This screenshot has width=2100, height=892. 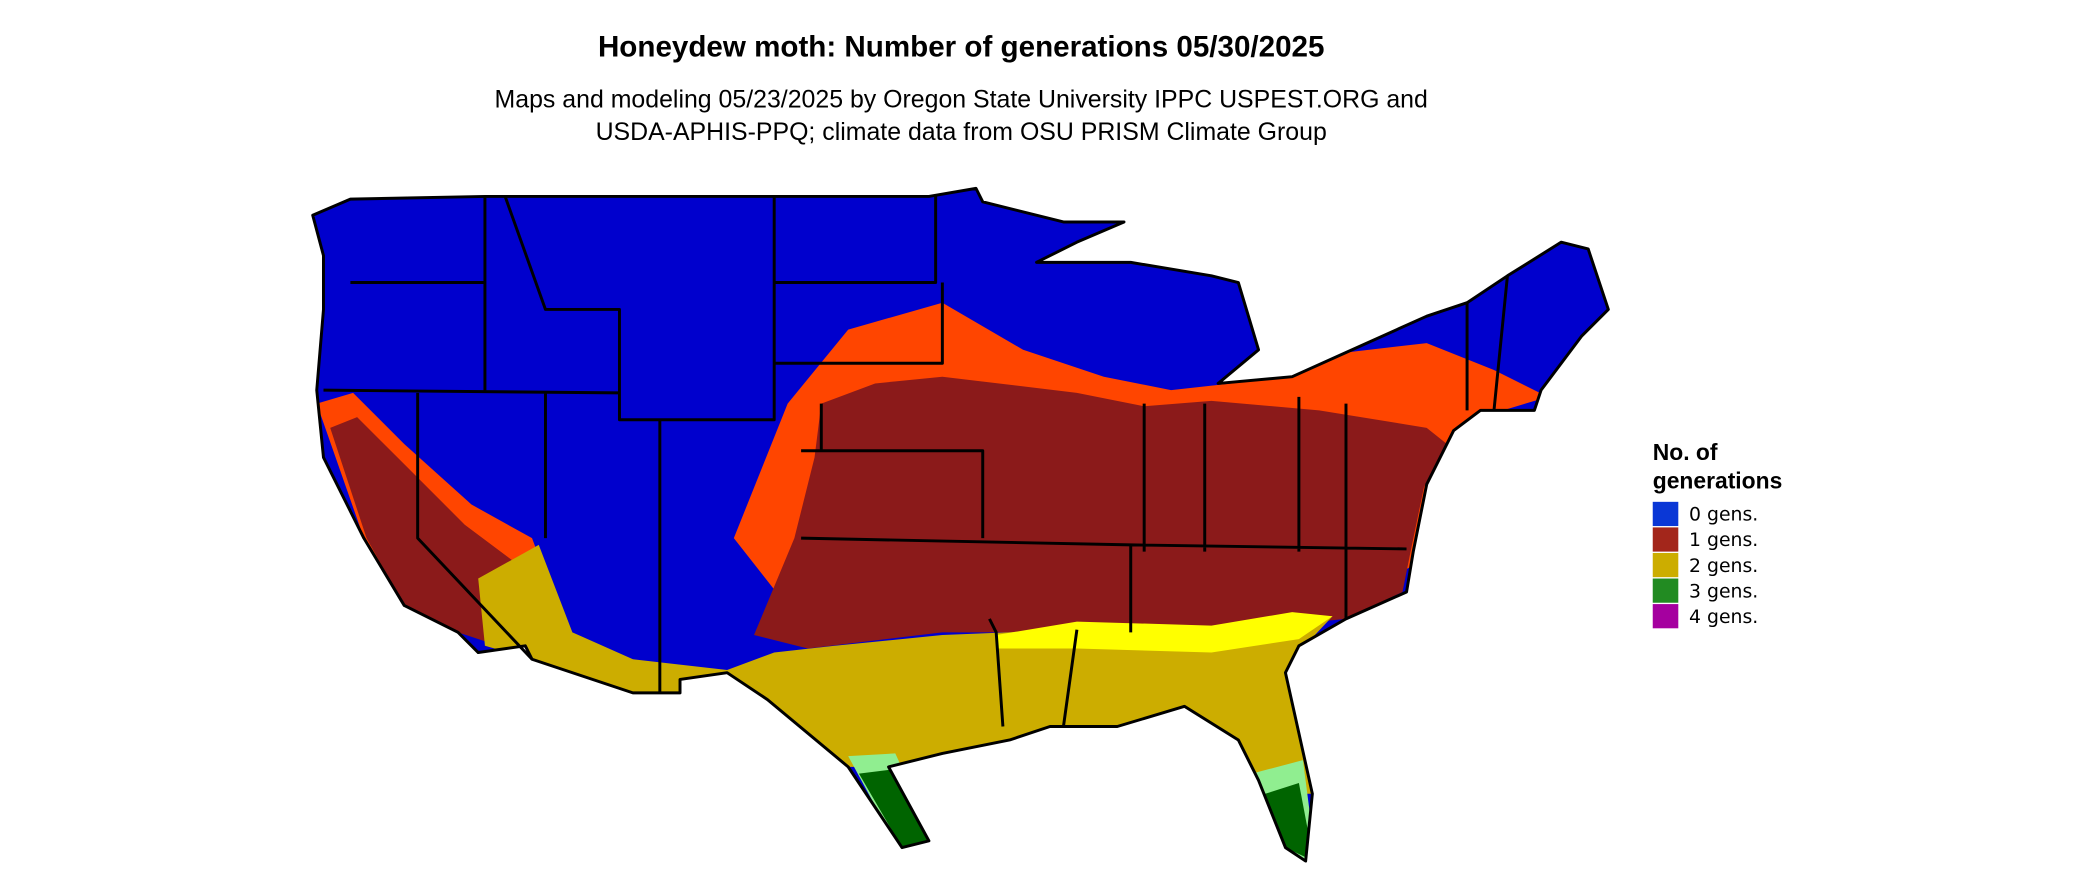 I want to click on legend-label: 0 gens., so click(x=1723, y=515).